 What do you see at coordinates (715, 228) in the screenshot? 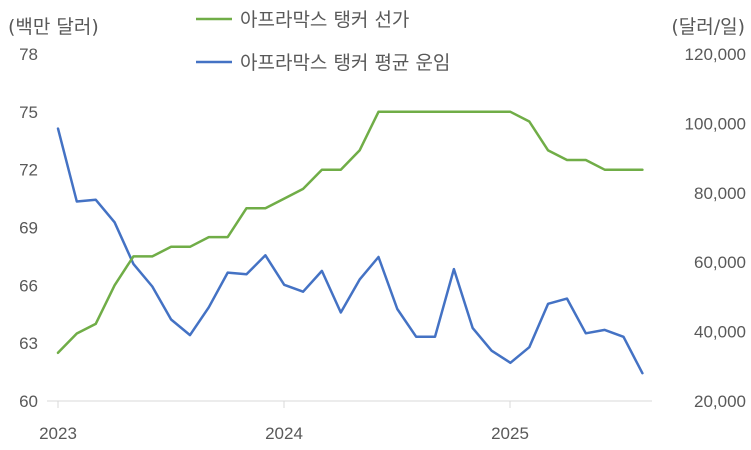
I see `right-axis-ticks: 120,000 100,000 80,000 60,000 40,000 20,000` at bounding box center [715, 228].